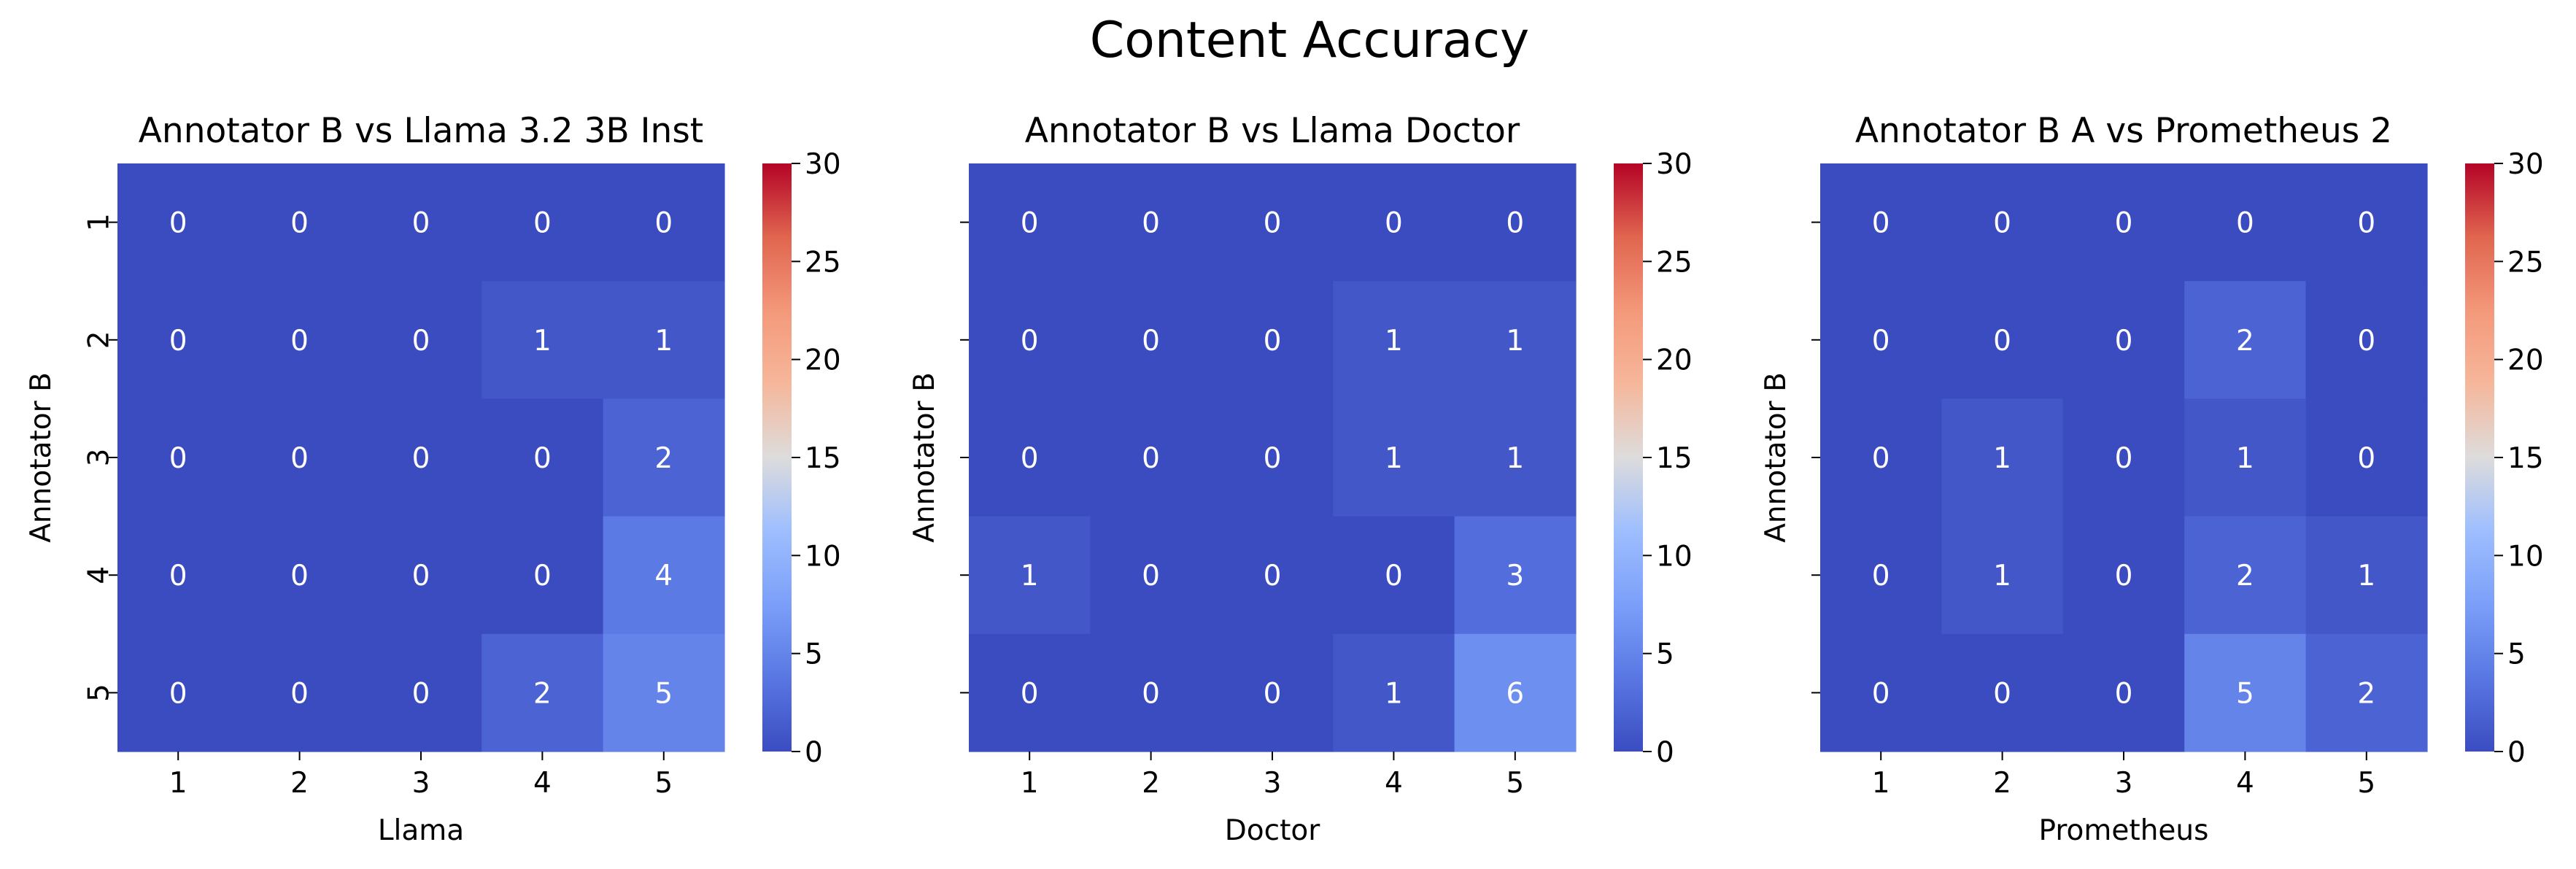  I want to click on colorbar-tick-label: 25, so click(1674, 262).